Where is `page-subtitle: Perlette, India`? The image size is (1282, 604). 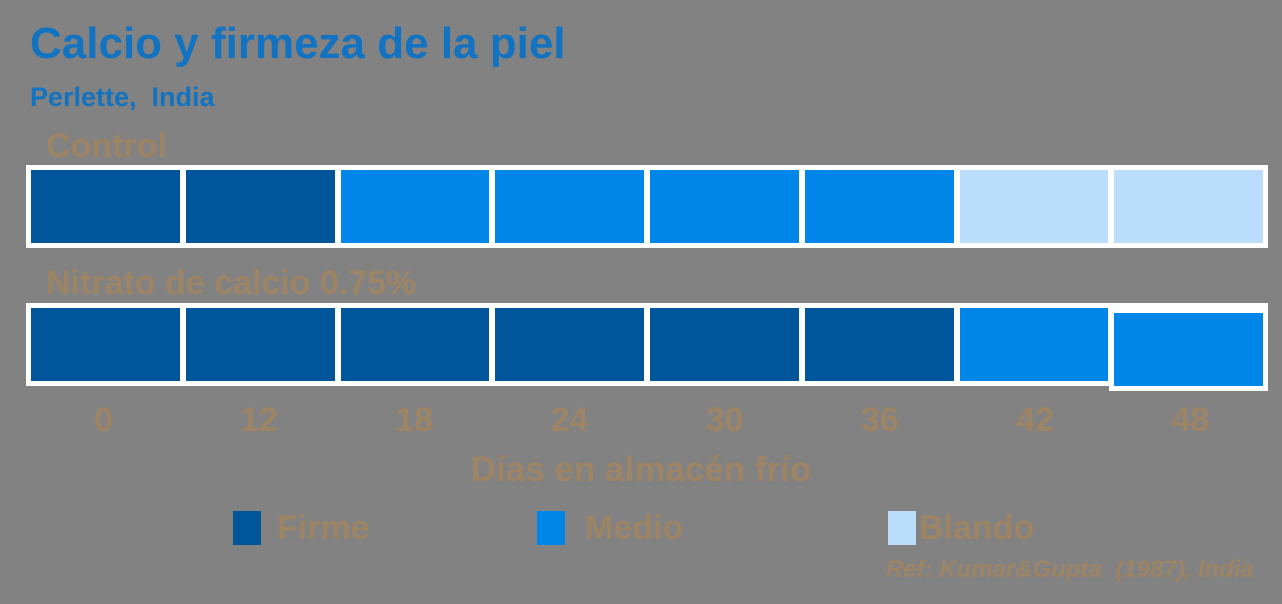
page-subtitle: Perlette, India is located at coordinates (122, 97).